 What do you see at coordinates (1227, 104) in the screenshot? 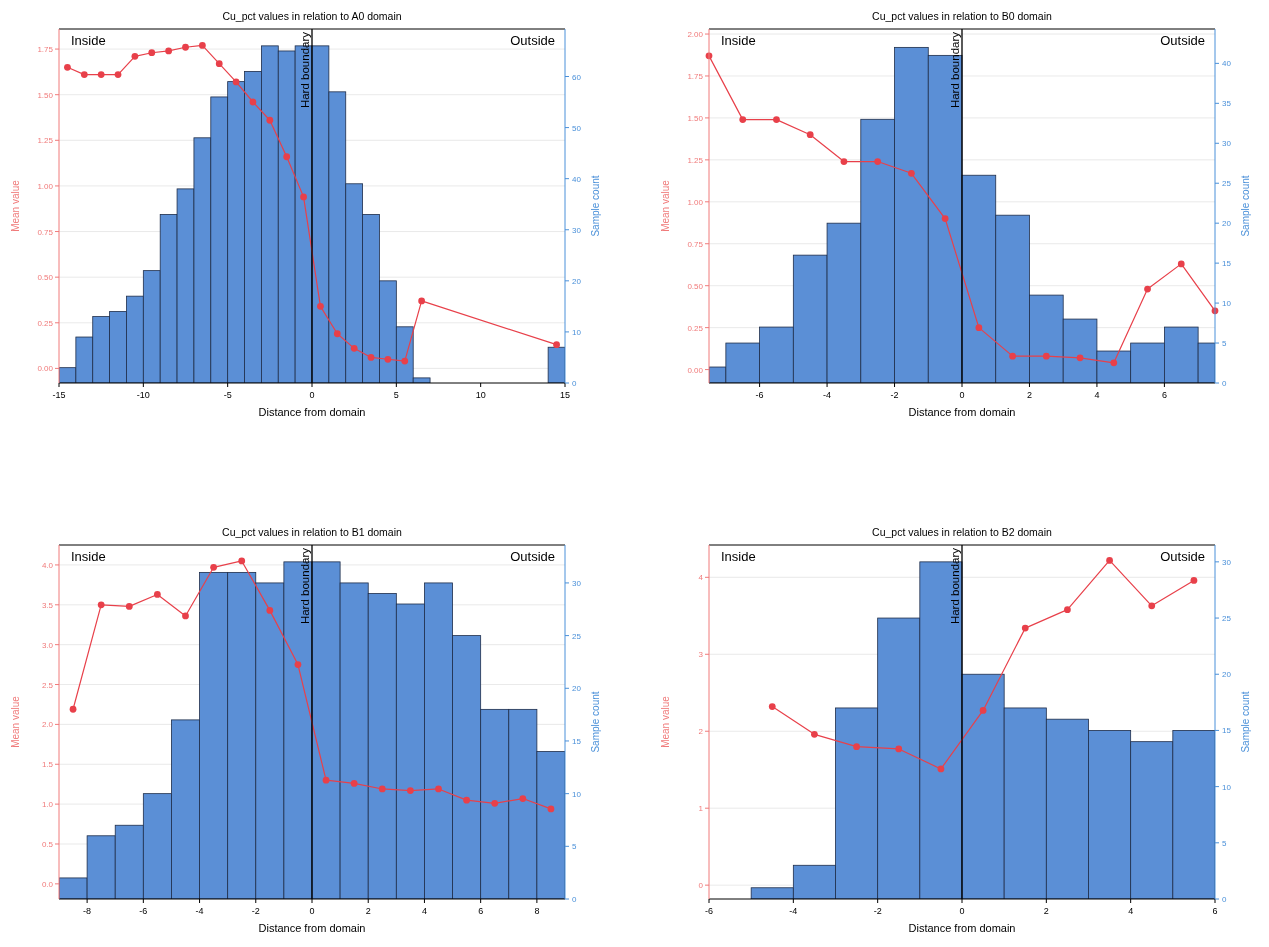
I see `y2-tick-label: 35` at bounding box center [1227, 104].